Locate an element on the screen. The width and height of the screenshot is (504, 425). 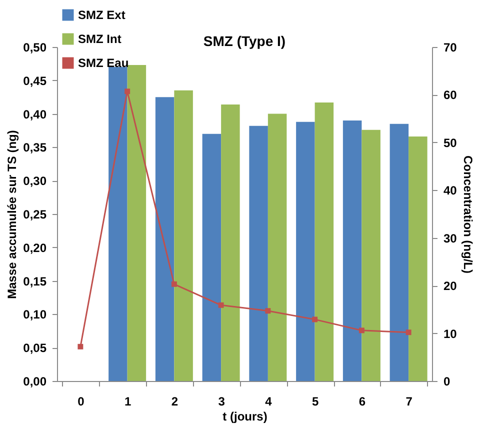
x-tick-label: 0 is located at coordinates (81, 401).